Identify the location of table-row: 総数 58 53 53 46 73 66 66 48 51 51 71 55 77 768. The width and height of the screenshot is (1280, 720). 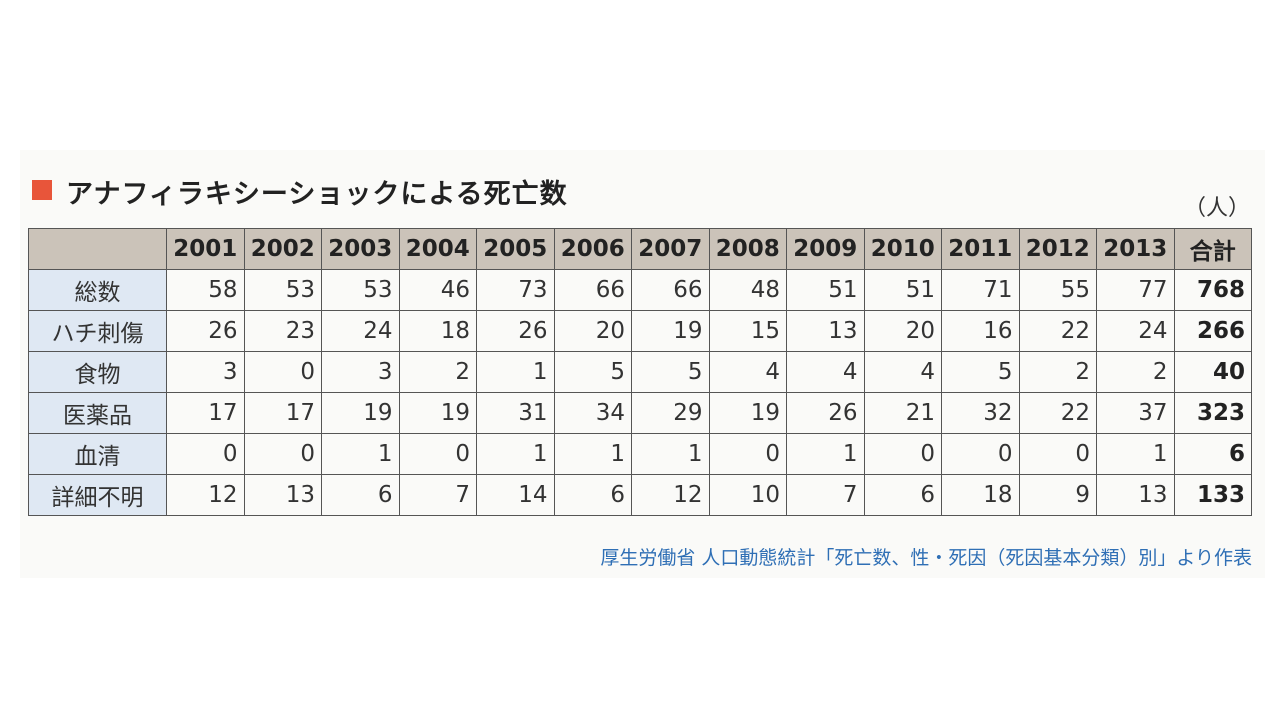
(640, 290).